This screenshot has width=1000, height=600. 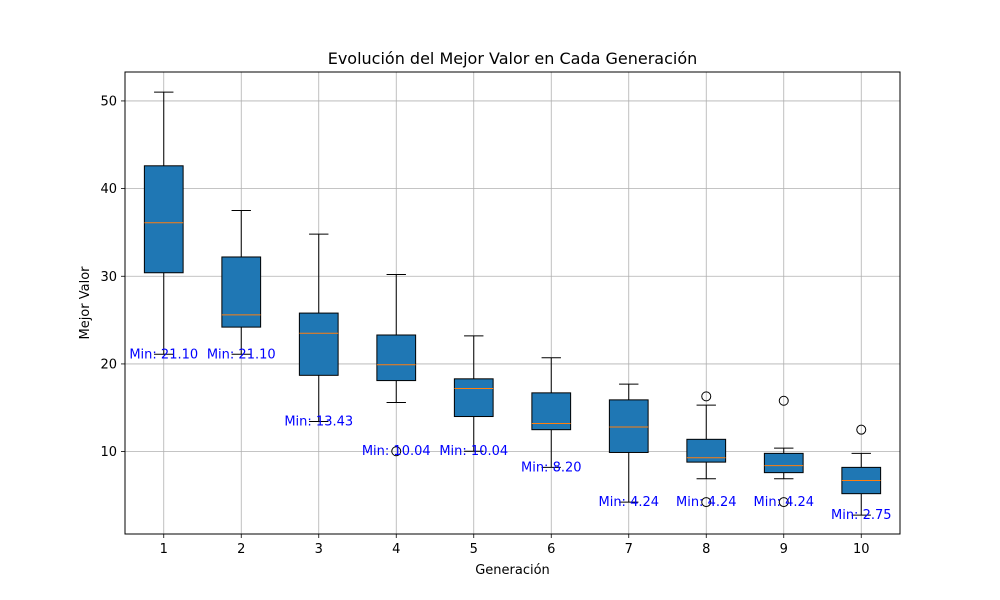 I want to click on min-annotation: Min: 2.75, so click(x=861, y=515).